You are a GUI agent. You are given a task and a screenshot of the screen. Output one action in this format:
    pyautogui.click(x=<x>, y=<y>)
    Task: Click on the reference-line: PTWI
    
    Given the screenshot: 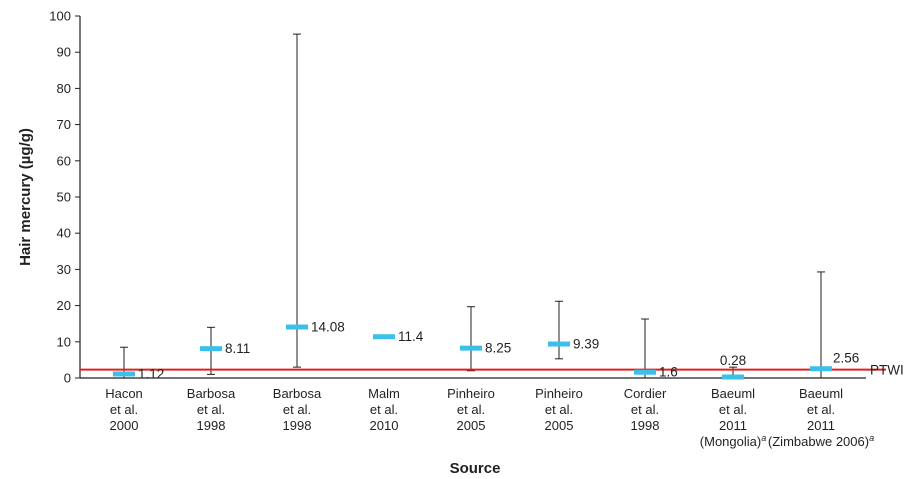 What is the action you would take?
    pyautogui.click(x=492, y=370)
    